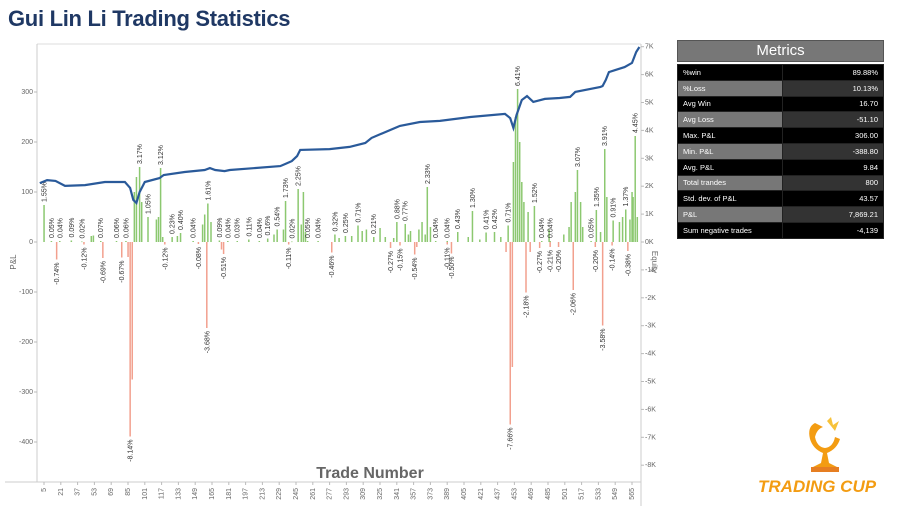  What do you see at coordinates (464, 494) in the screenshot?
I see `x-tick-label: 405` at bounding box center [464, 494].